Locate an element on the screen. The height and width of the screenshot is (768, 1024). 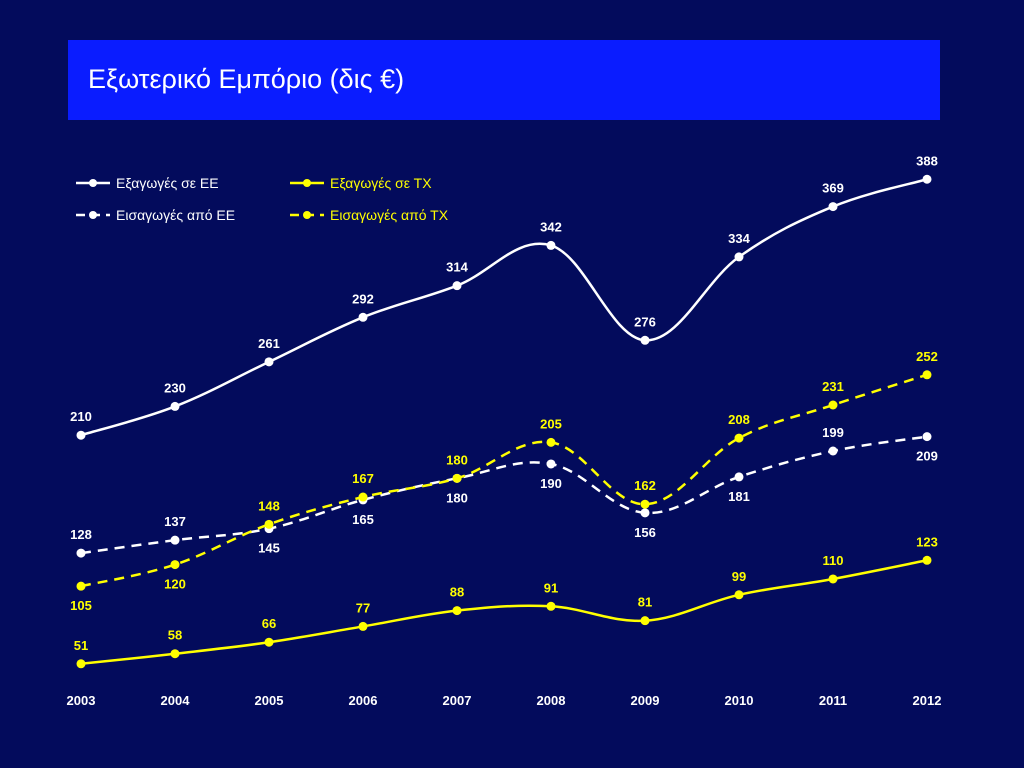
data-label: 137 is located at coordinates (175, 521).